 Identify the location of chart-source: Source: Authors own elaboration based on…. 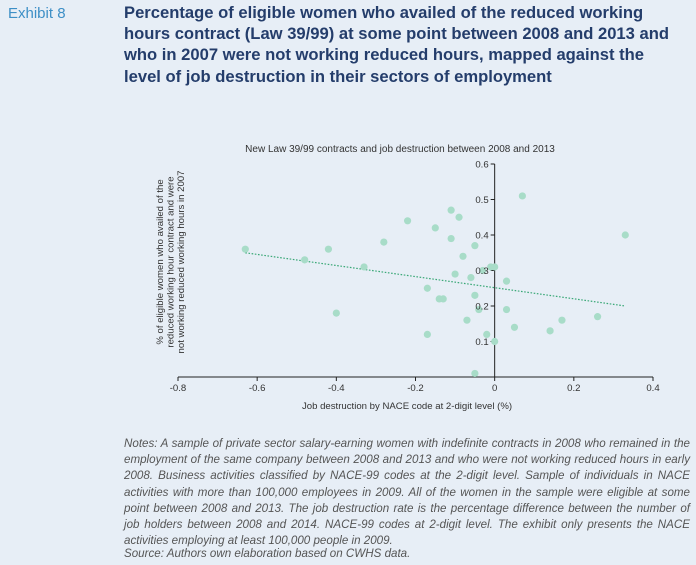
(267, 553).